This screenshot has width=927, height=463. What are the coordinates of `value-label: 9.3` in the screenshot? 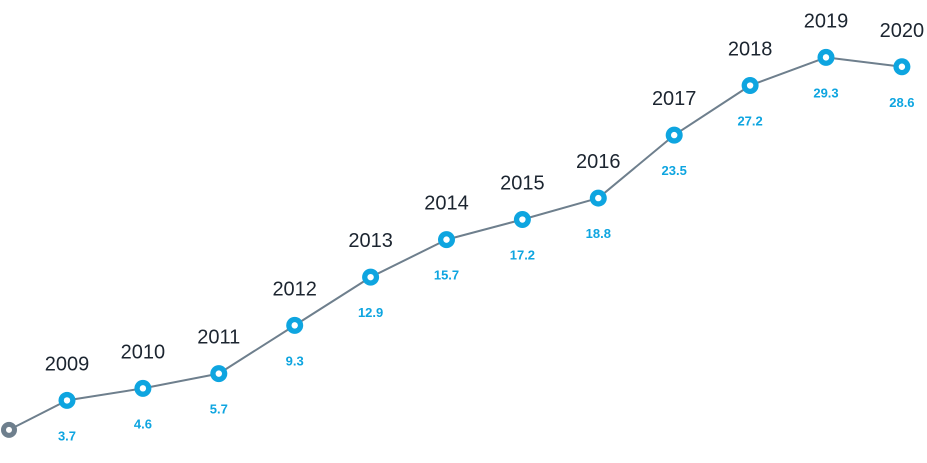 It's located at (295, 360).